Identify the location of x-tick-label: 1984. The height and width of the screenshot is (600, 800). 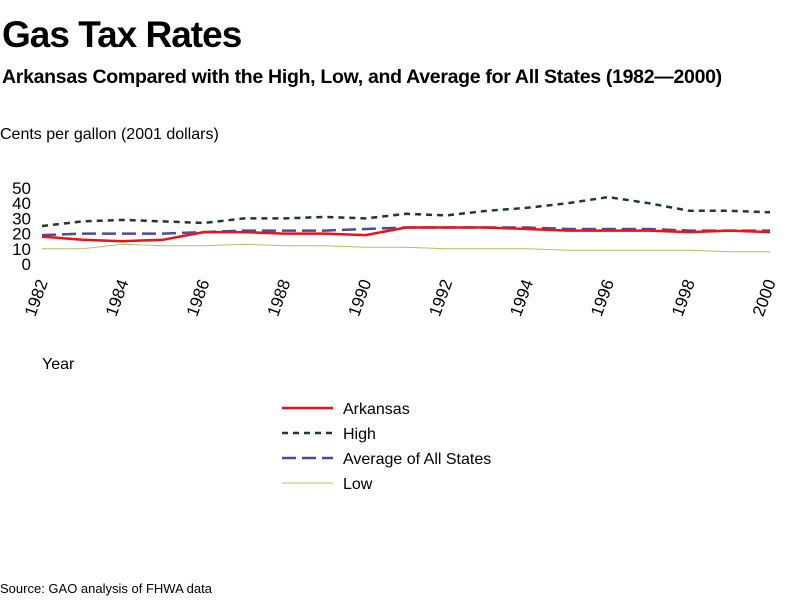
(117, 298).